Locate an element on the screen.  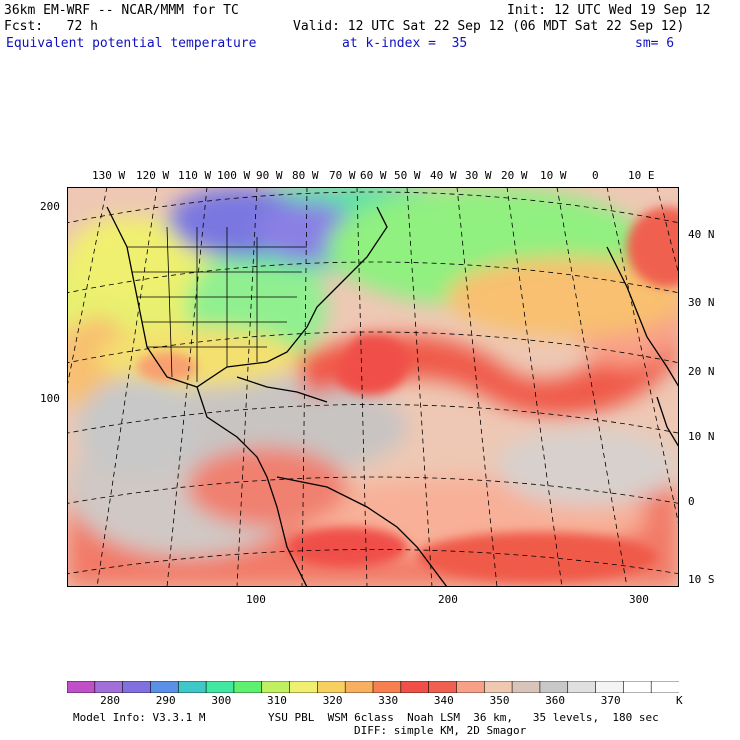
longitude-label: 30 W is located at coordinates (478, 175).